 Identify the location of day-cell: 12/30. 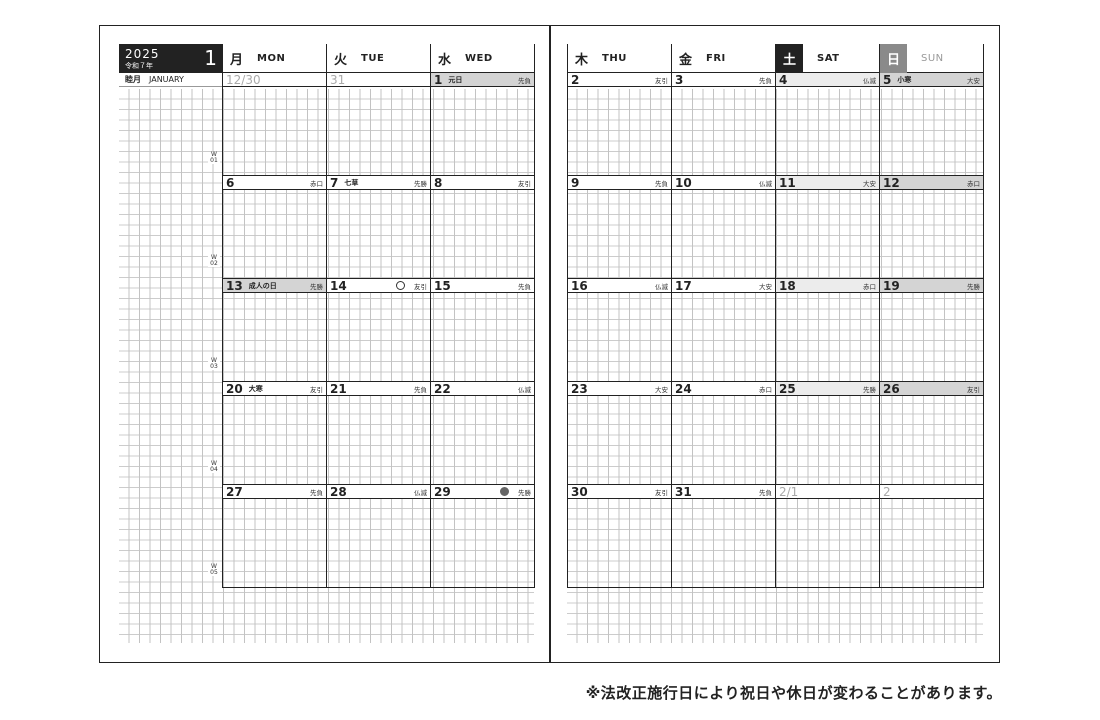
(274, 124).